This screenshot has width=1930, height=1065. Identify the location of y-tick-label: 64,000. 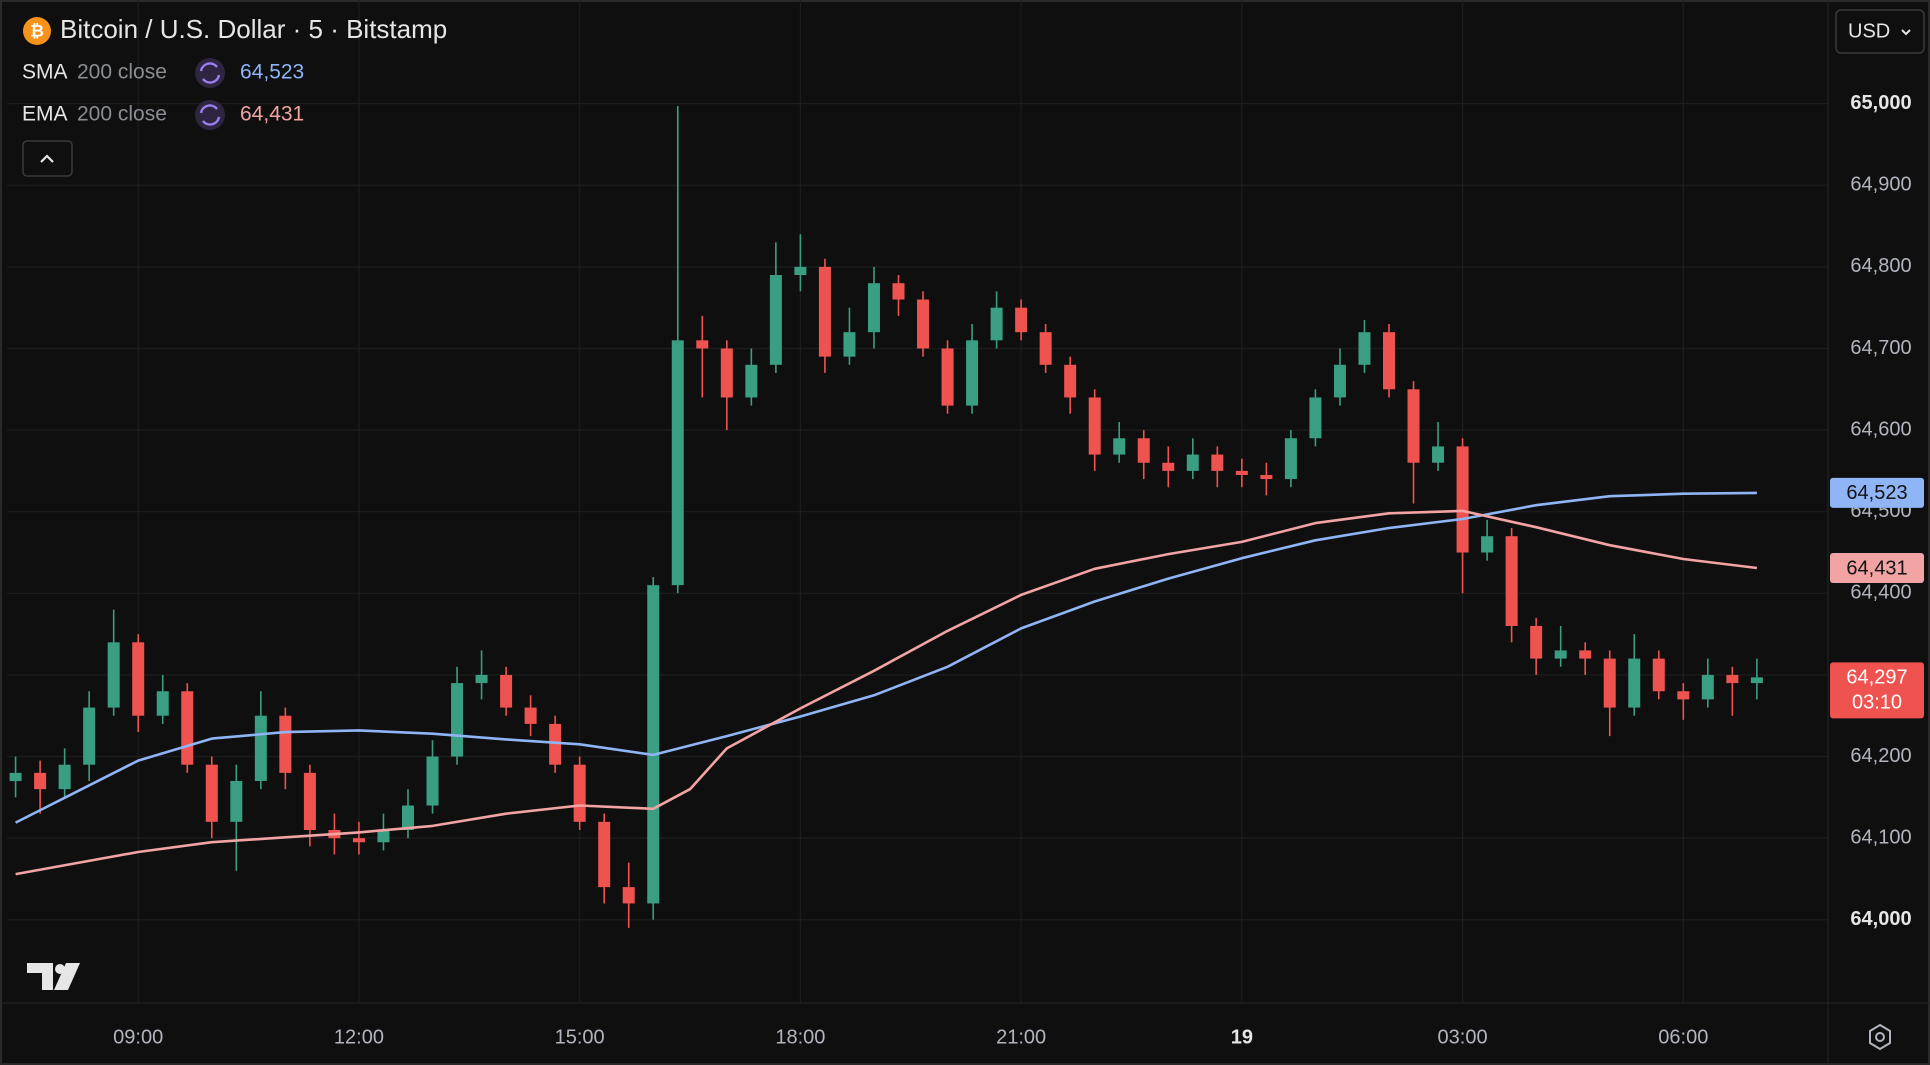
(1880, 919).